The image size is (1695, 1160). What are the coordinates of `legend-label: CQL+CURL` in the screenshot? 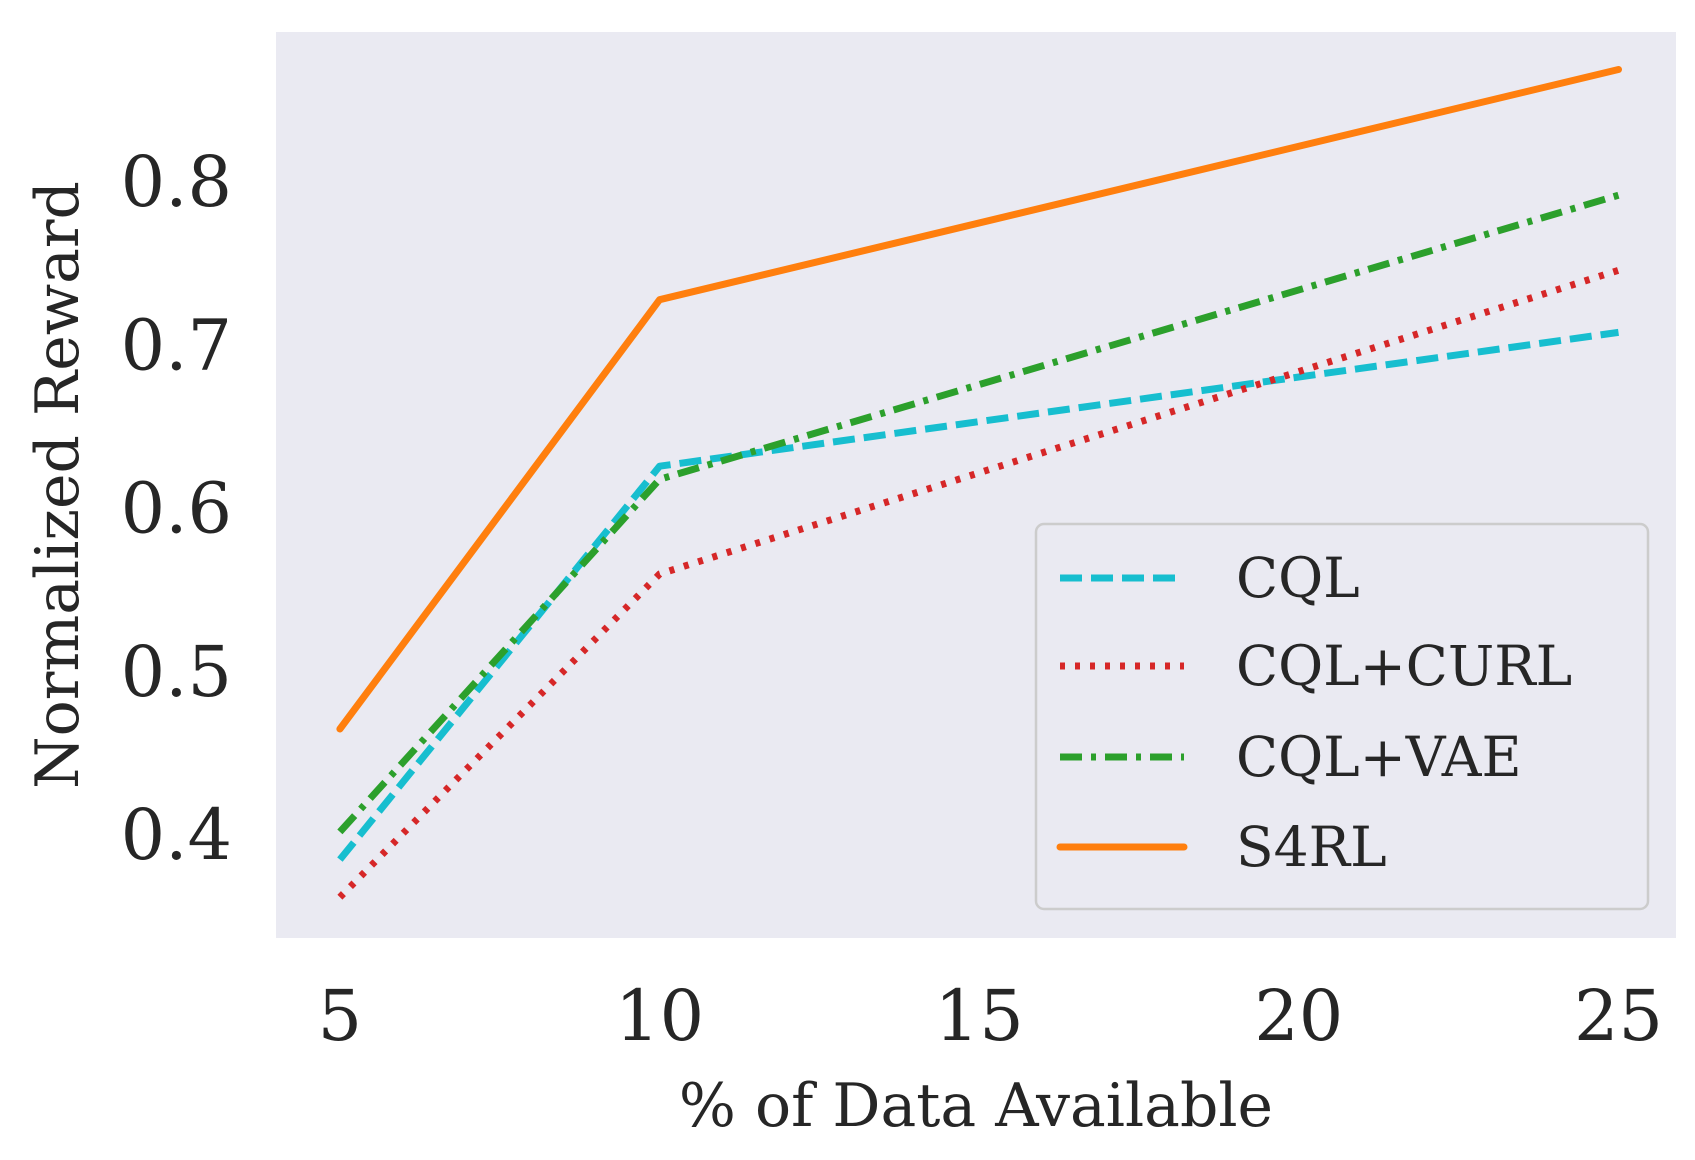 It's located at (1404, 666).